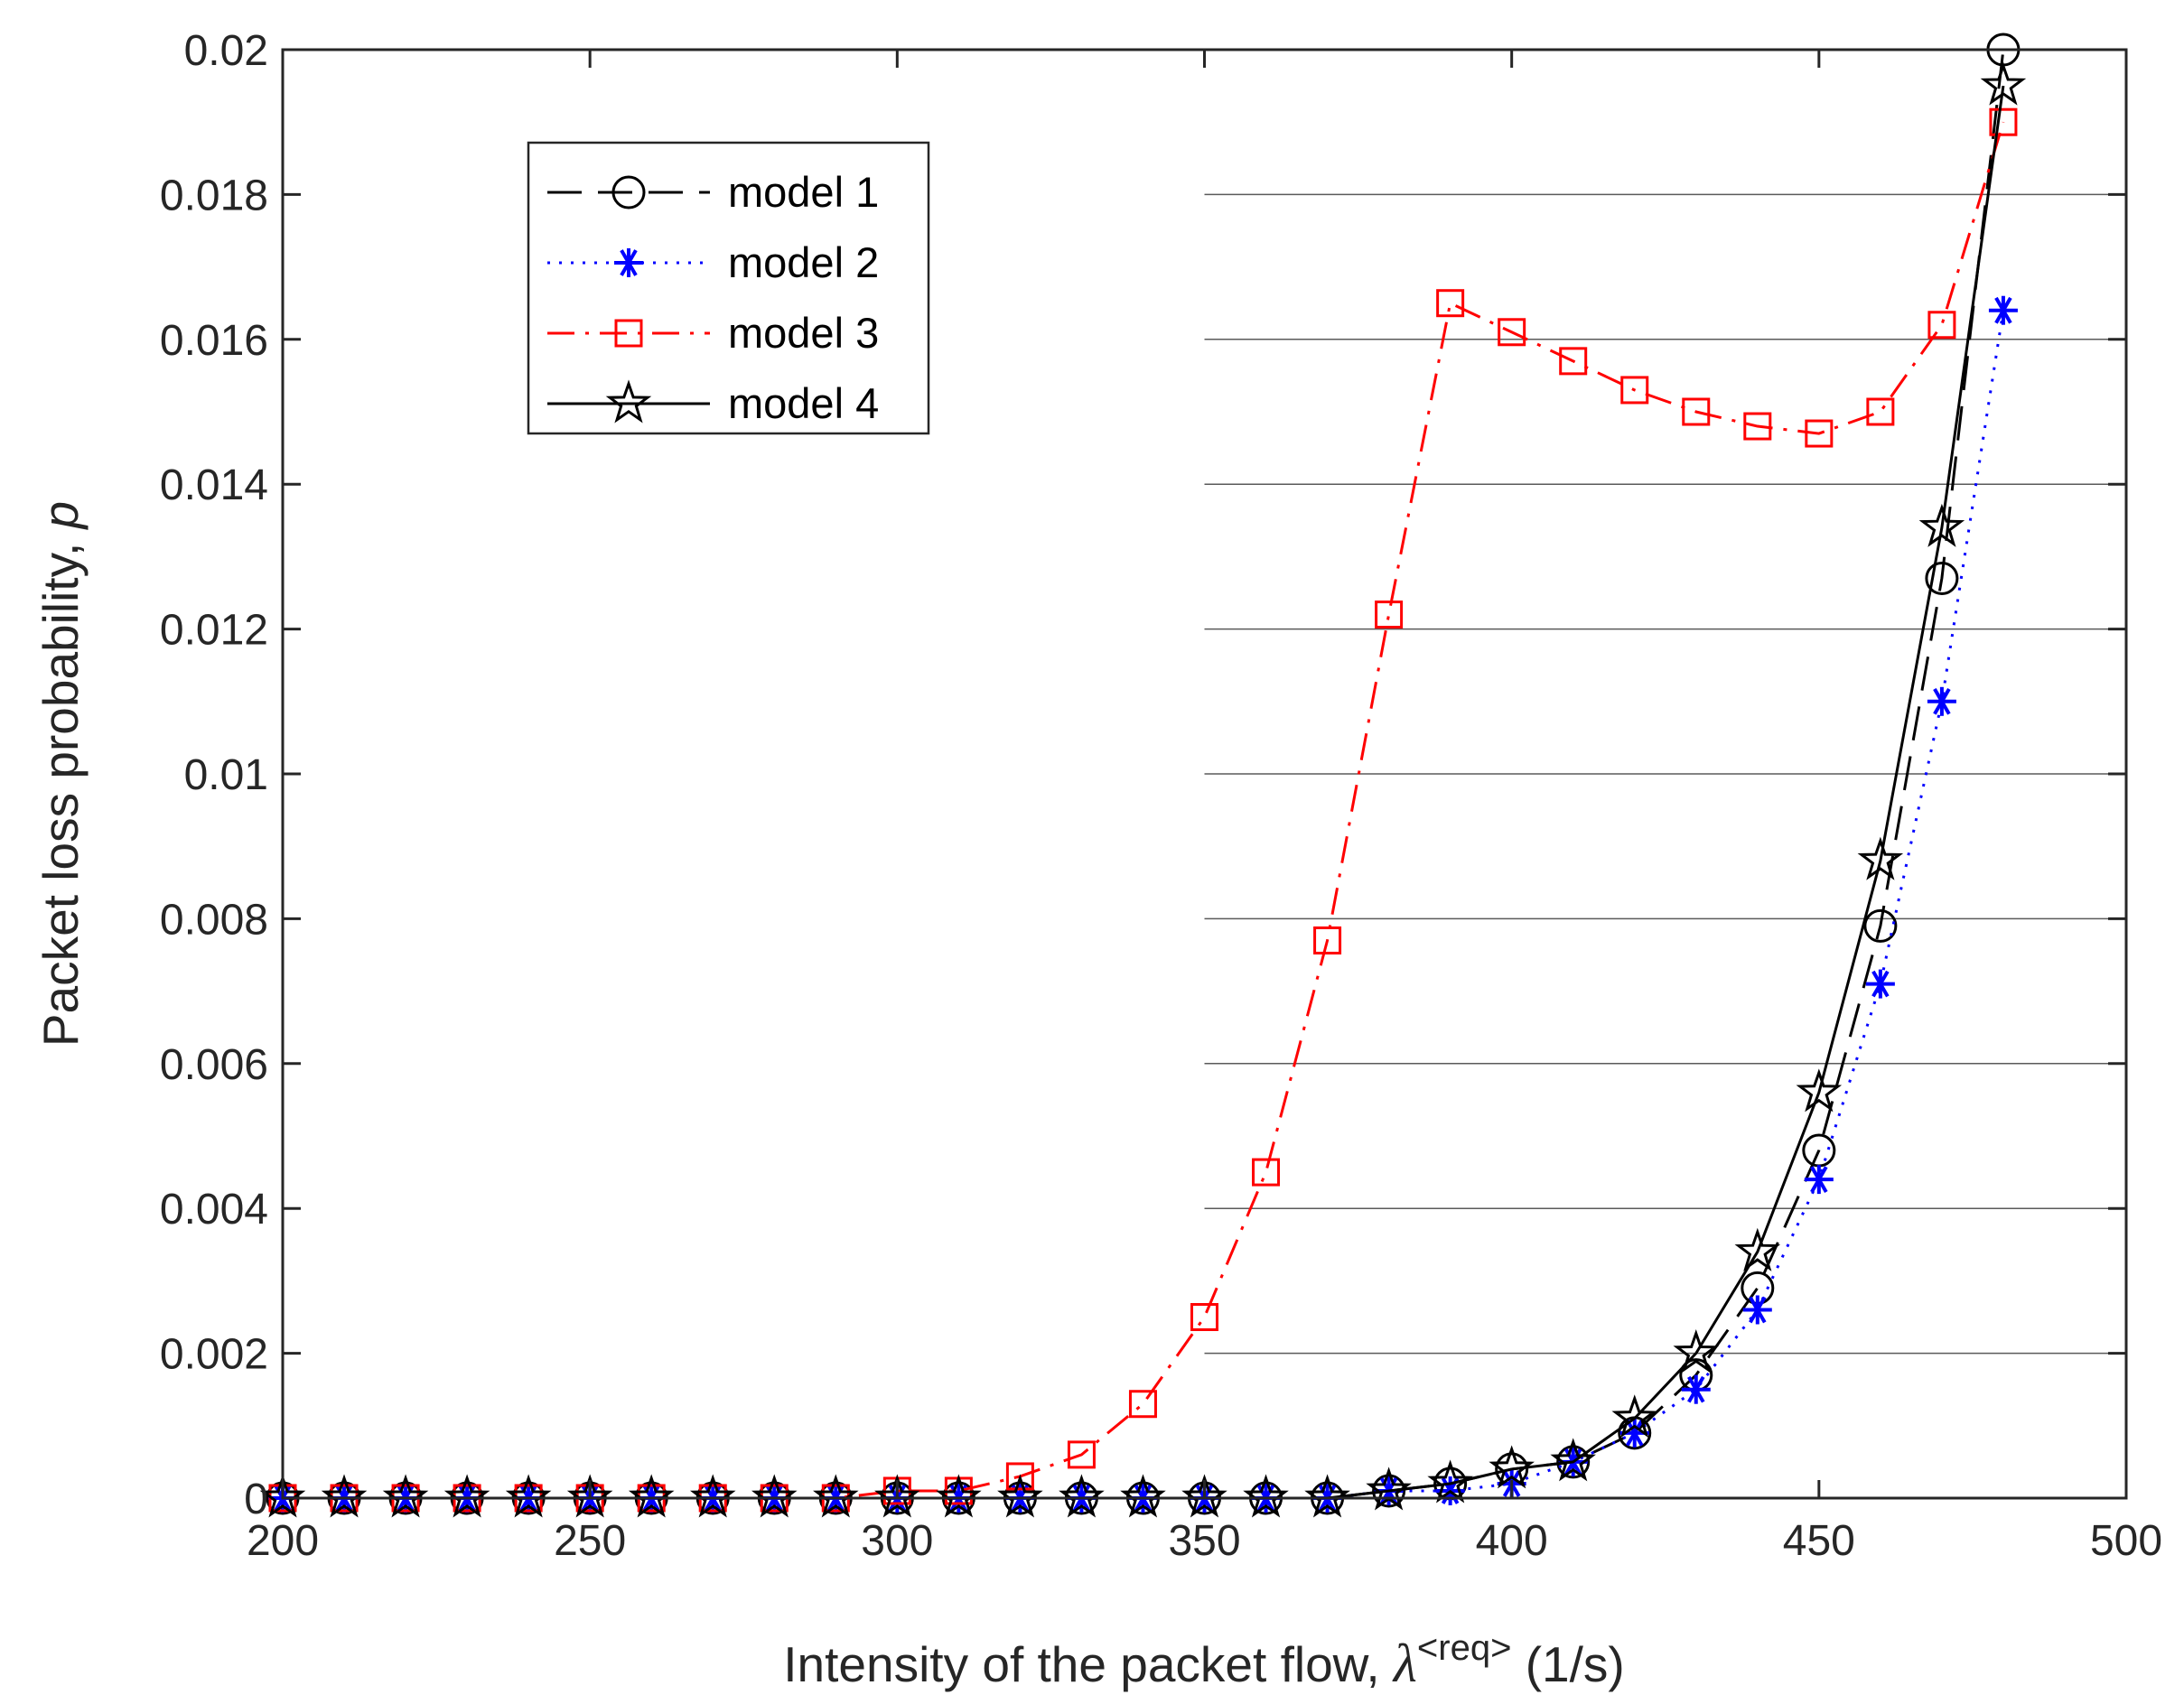  What do you see at coordinates (283, 1541) in the screenshot?
I see `x-tick-label: 200` at bounding box center [283, 1541].